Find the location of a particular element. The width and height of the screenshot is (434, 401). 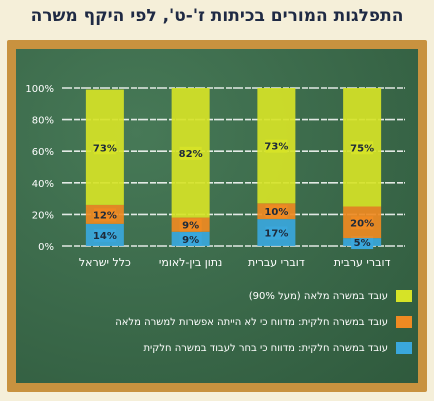

legend-item-full-time: עובד במשרה מלאה (מעל 90%) is located at coordinates (232, 296).